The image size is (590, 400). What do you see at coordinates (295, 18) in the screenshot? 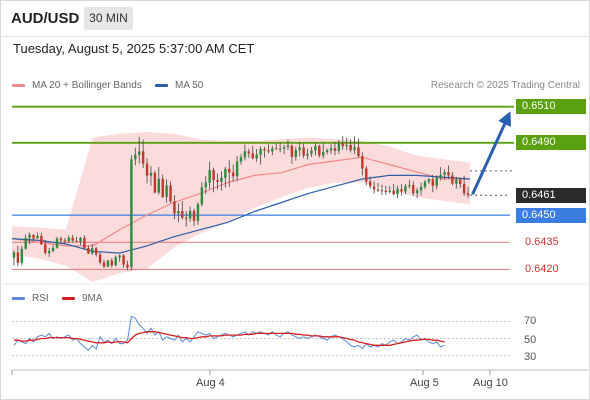
I see `chart-header: AUD/USD 30 MIN` at bounding box center [295, 18].